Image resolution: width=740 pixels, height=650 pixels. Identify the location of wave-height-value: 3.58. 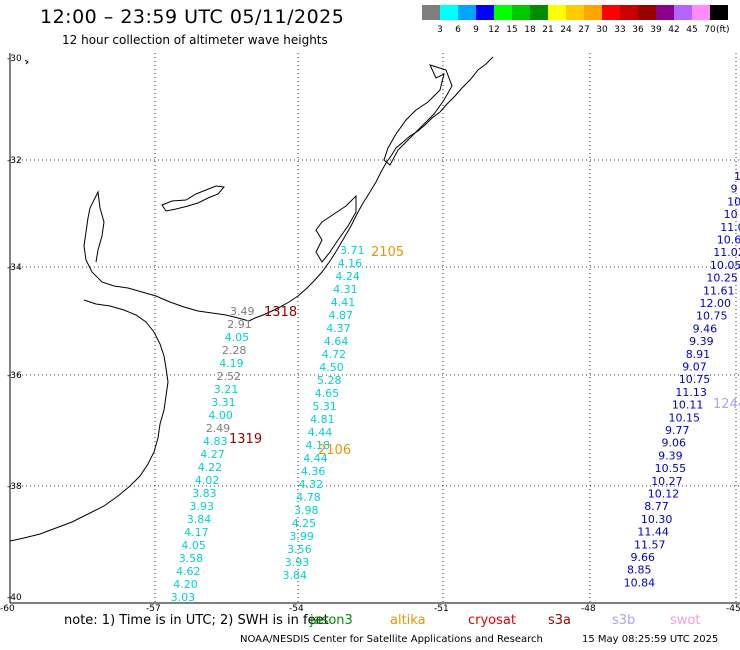
(191, 558).